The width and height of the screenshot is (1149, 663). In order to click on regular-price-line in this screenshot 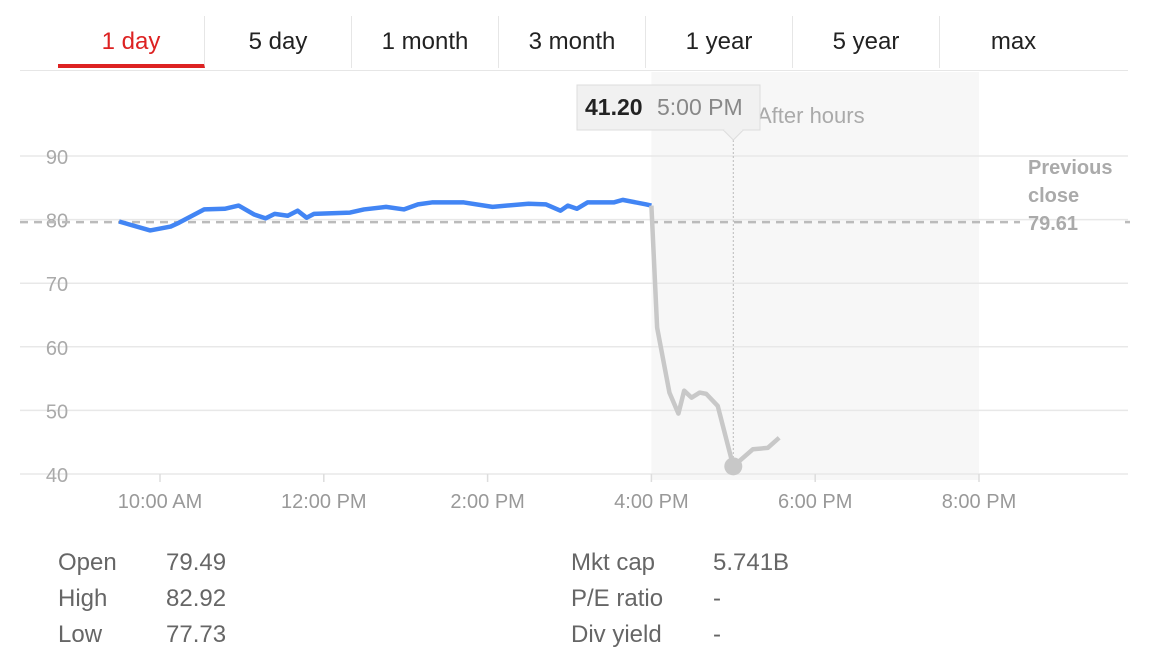, I will do `click(385, 215)`.